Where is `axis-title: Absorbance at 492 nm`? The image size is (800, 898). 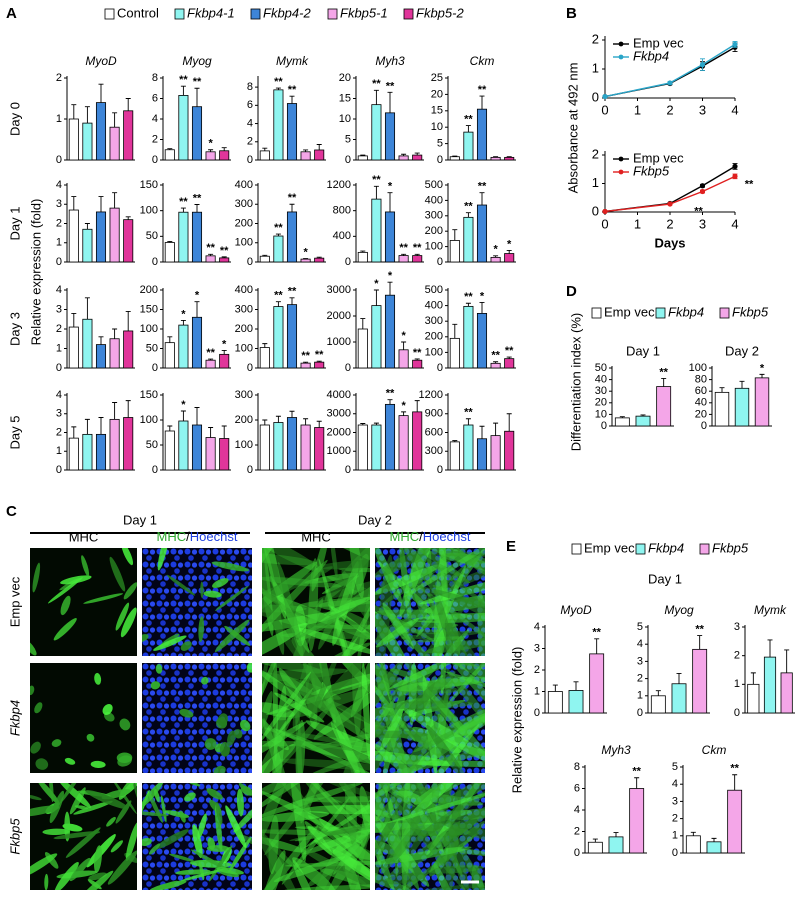
axis-title: Absorbance at 492 nm is located at coordinates (572, 128).